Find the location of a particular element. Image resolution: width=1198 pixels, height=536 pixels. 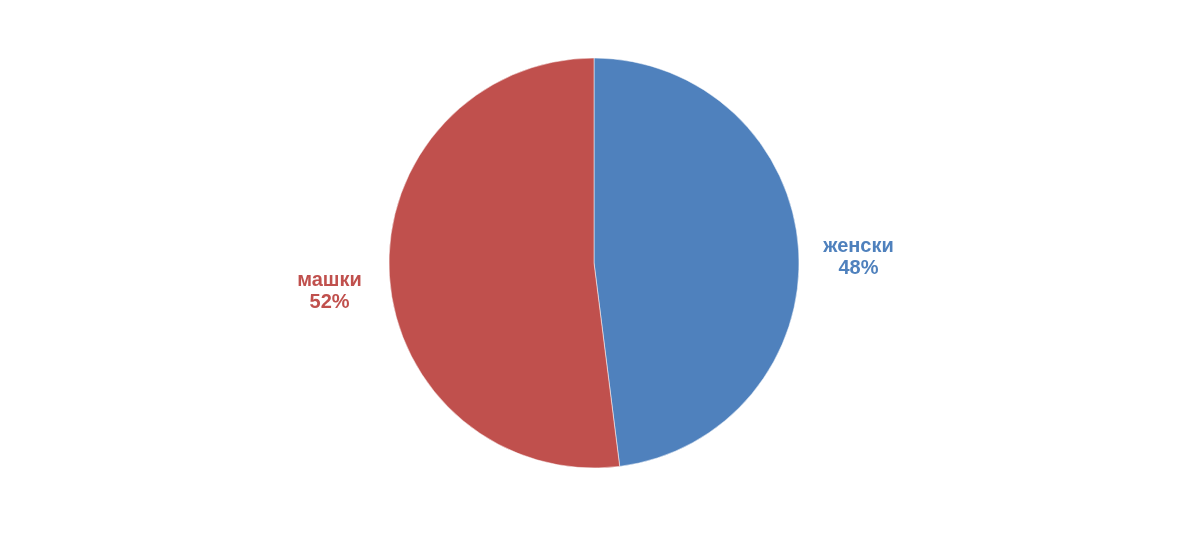

data-label: 48% is located at coordinates (858, 267).